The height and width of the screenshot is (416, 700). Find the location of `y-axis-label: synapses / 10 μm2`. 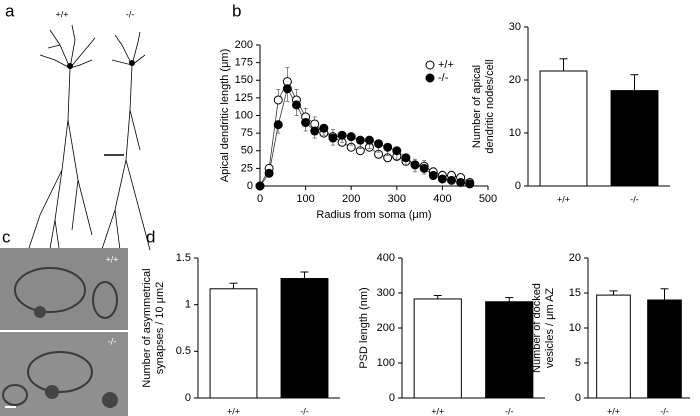

y-axis-label: synapses / 10 μm2 is located at coordinates (160, 328).